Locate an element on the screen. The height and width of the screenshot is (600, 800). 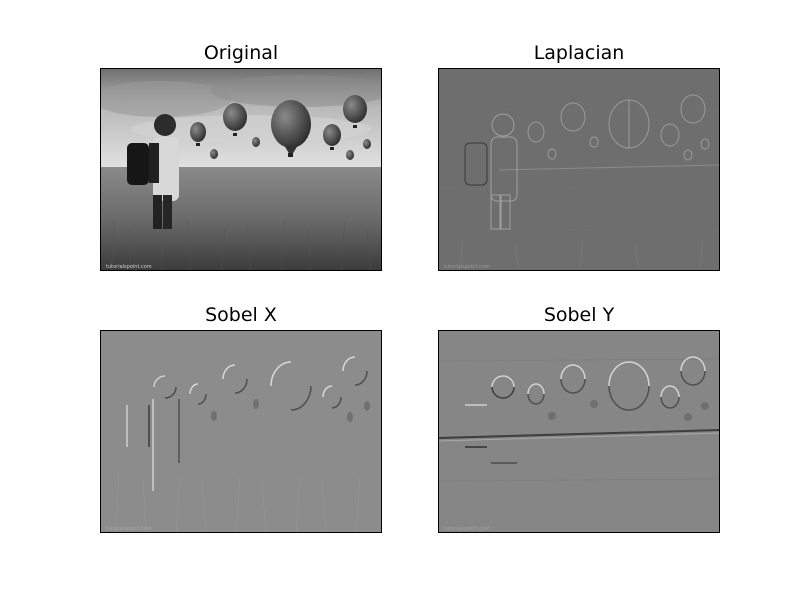
image-sobel-y: tutorialspoint.com is located at coordinates (579, 431).